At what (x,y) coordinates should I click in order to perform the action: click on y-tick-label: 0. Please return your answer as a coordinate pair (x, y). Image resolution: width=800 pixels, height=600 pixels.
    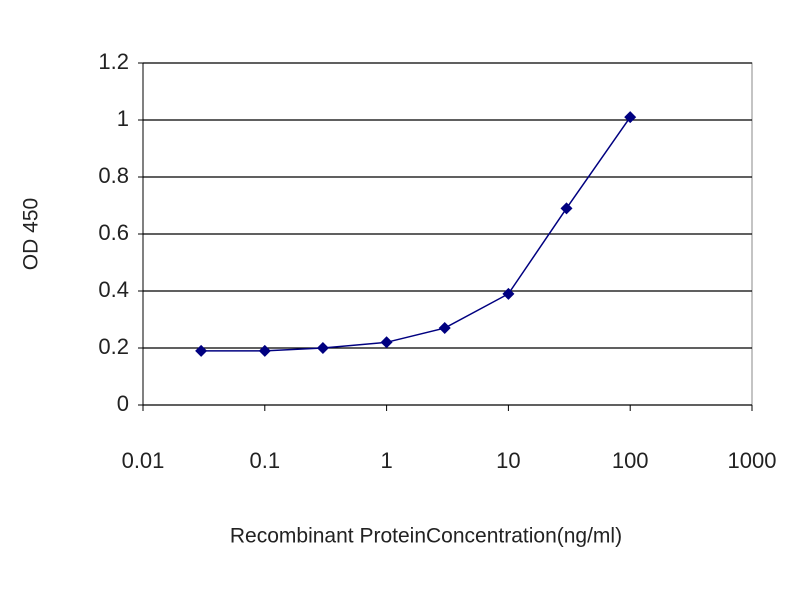
    Looking at the image, I should click on (123, 403).